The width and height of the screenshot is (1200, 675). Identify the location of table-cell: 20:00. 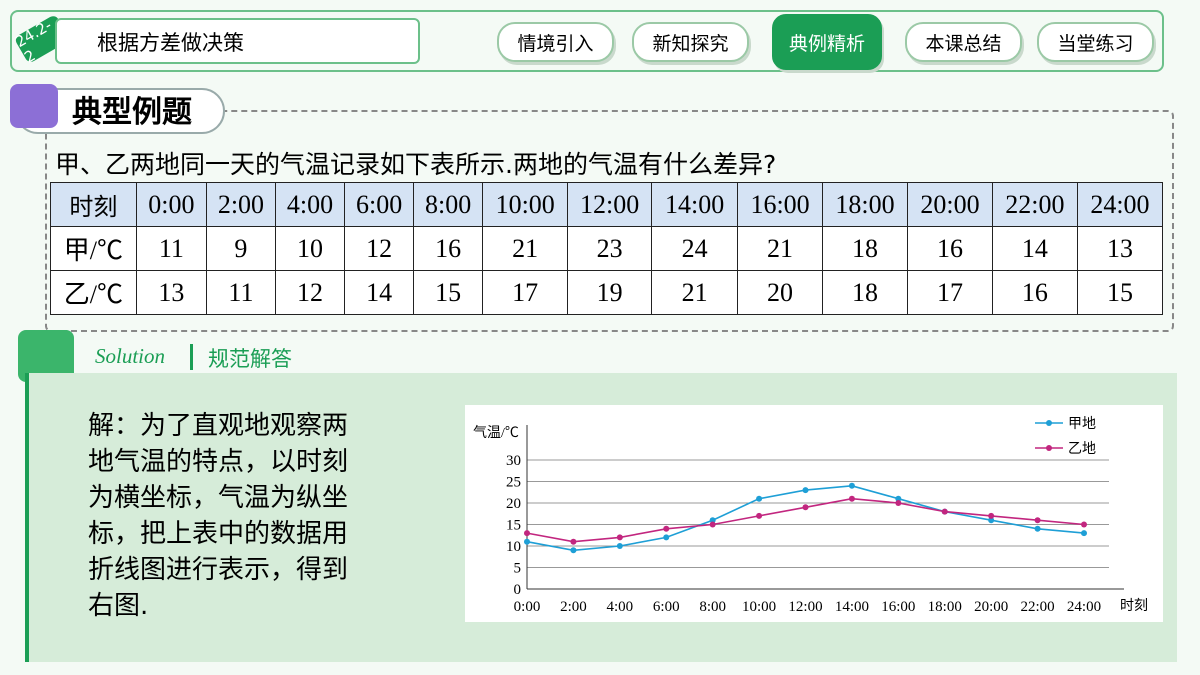
(949, 204).